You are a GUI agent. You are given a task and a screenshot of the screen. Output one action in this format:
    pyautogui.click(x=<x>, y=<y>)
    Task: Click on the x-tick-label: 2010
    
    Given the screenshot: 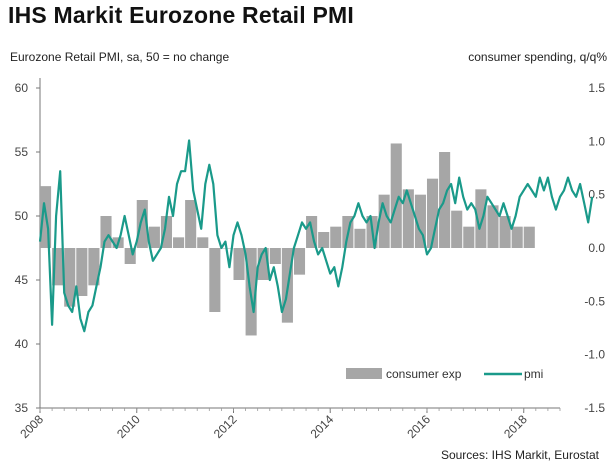 What is the action you would take?
    pyautogui.click(x=128, y=426)
    